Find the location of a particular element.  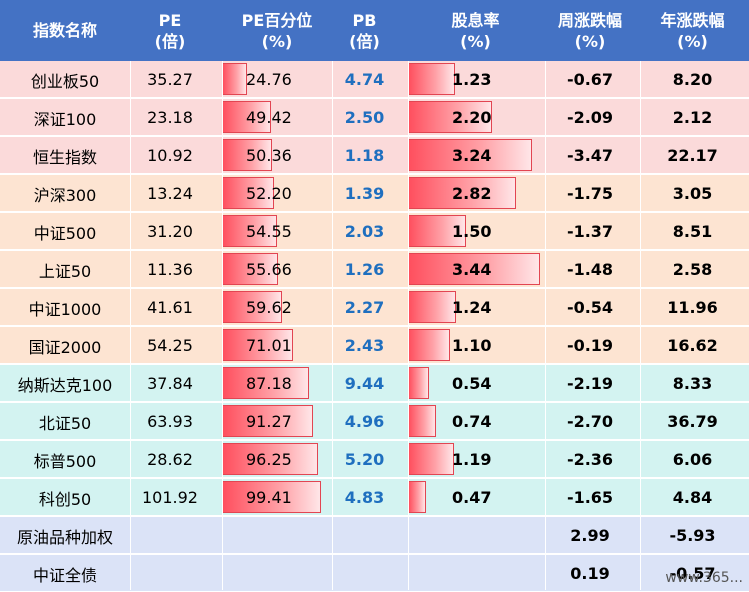

index-name: 创业板50 is located at coordinates (65, 81).